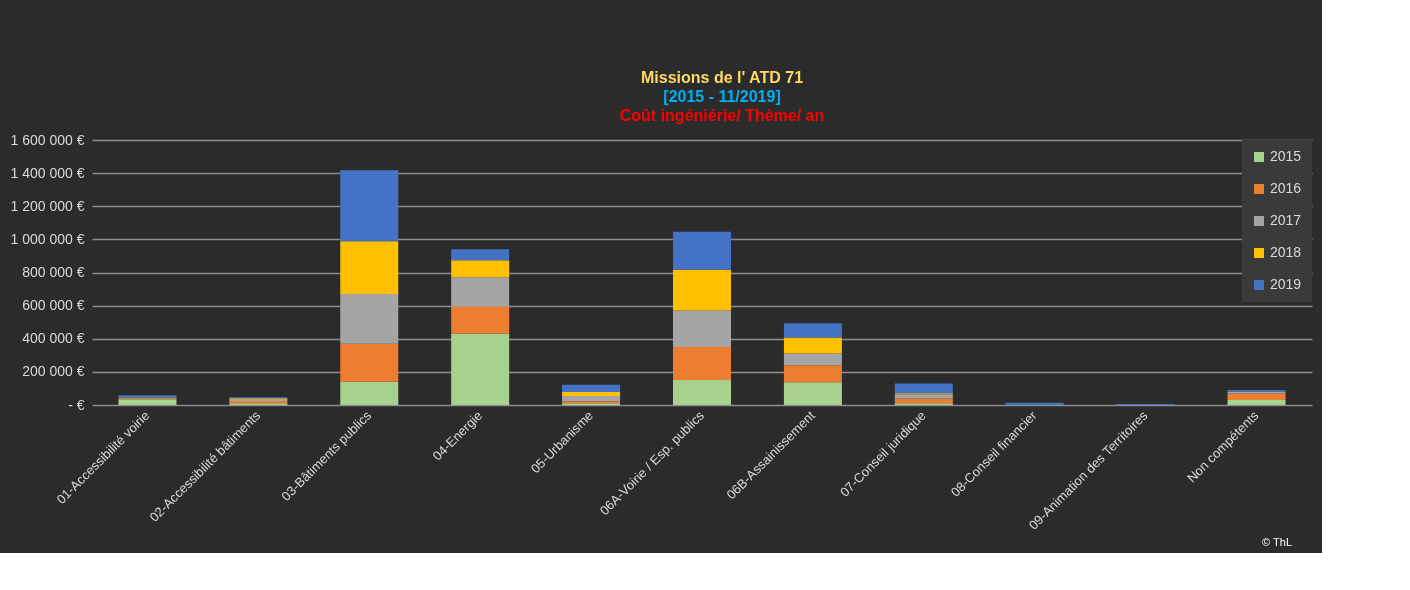  I want to click on text: © ThL, so click(1277, 542).